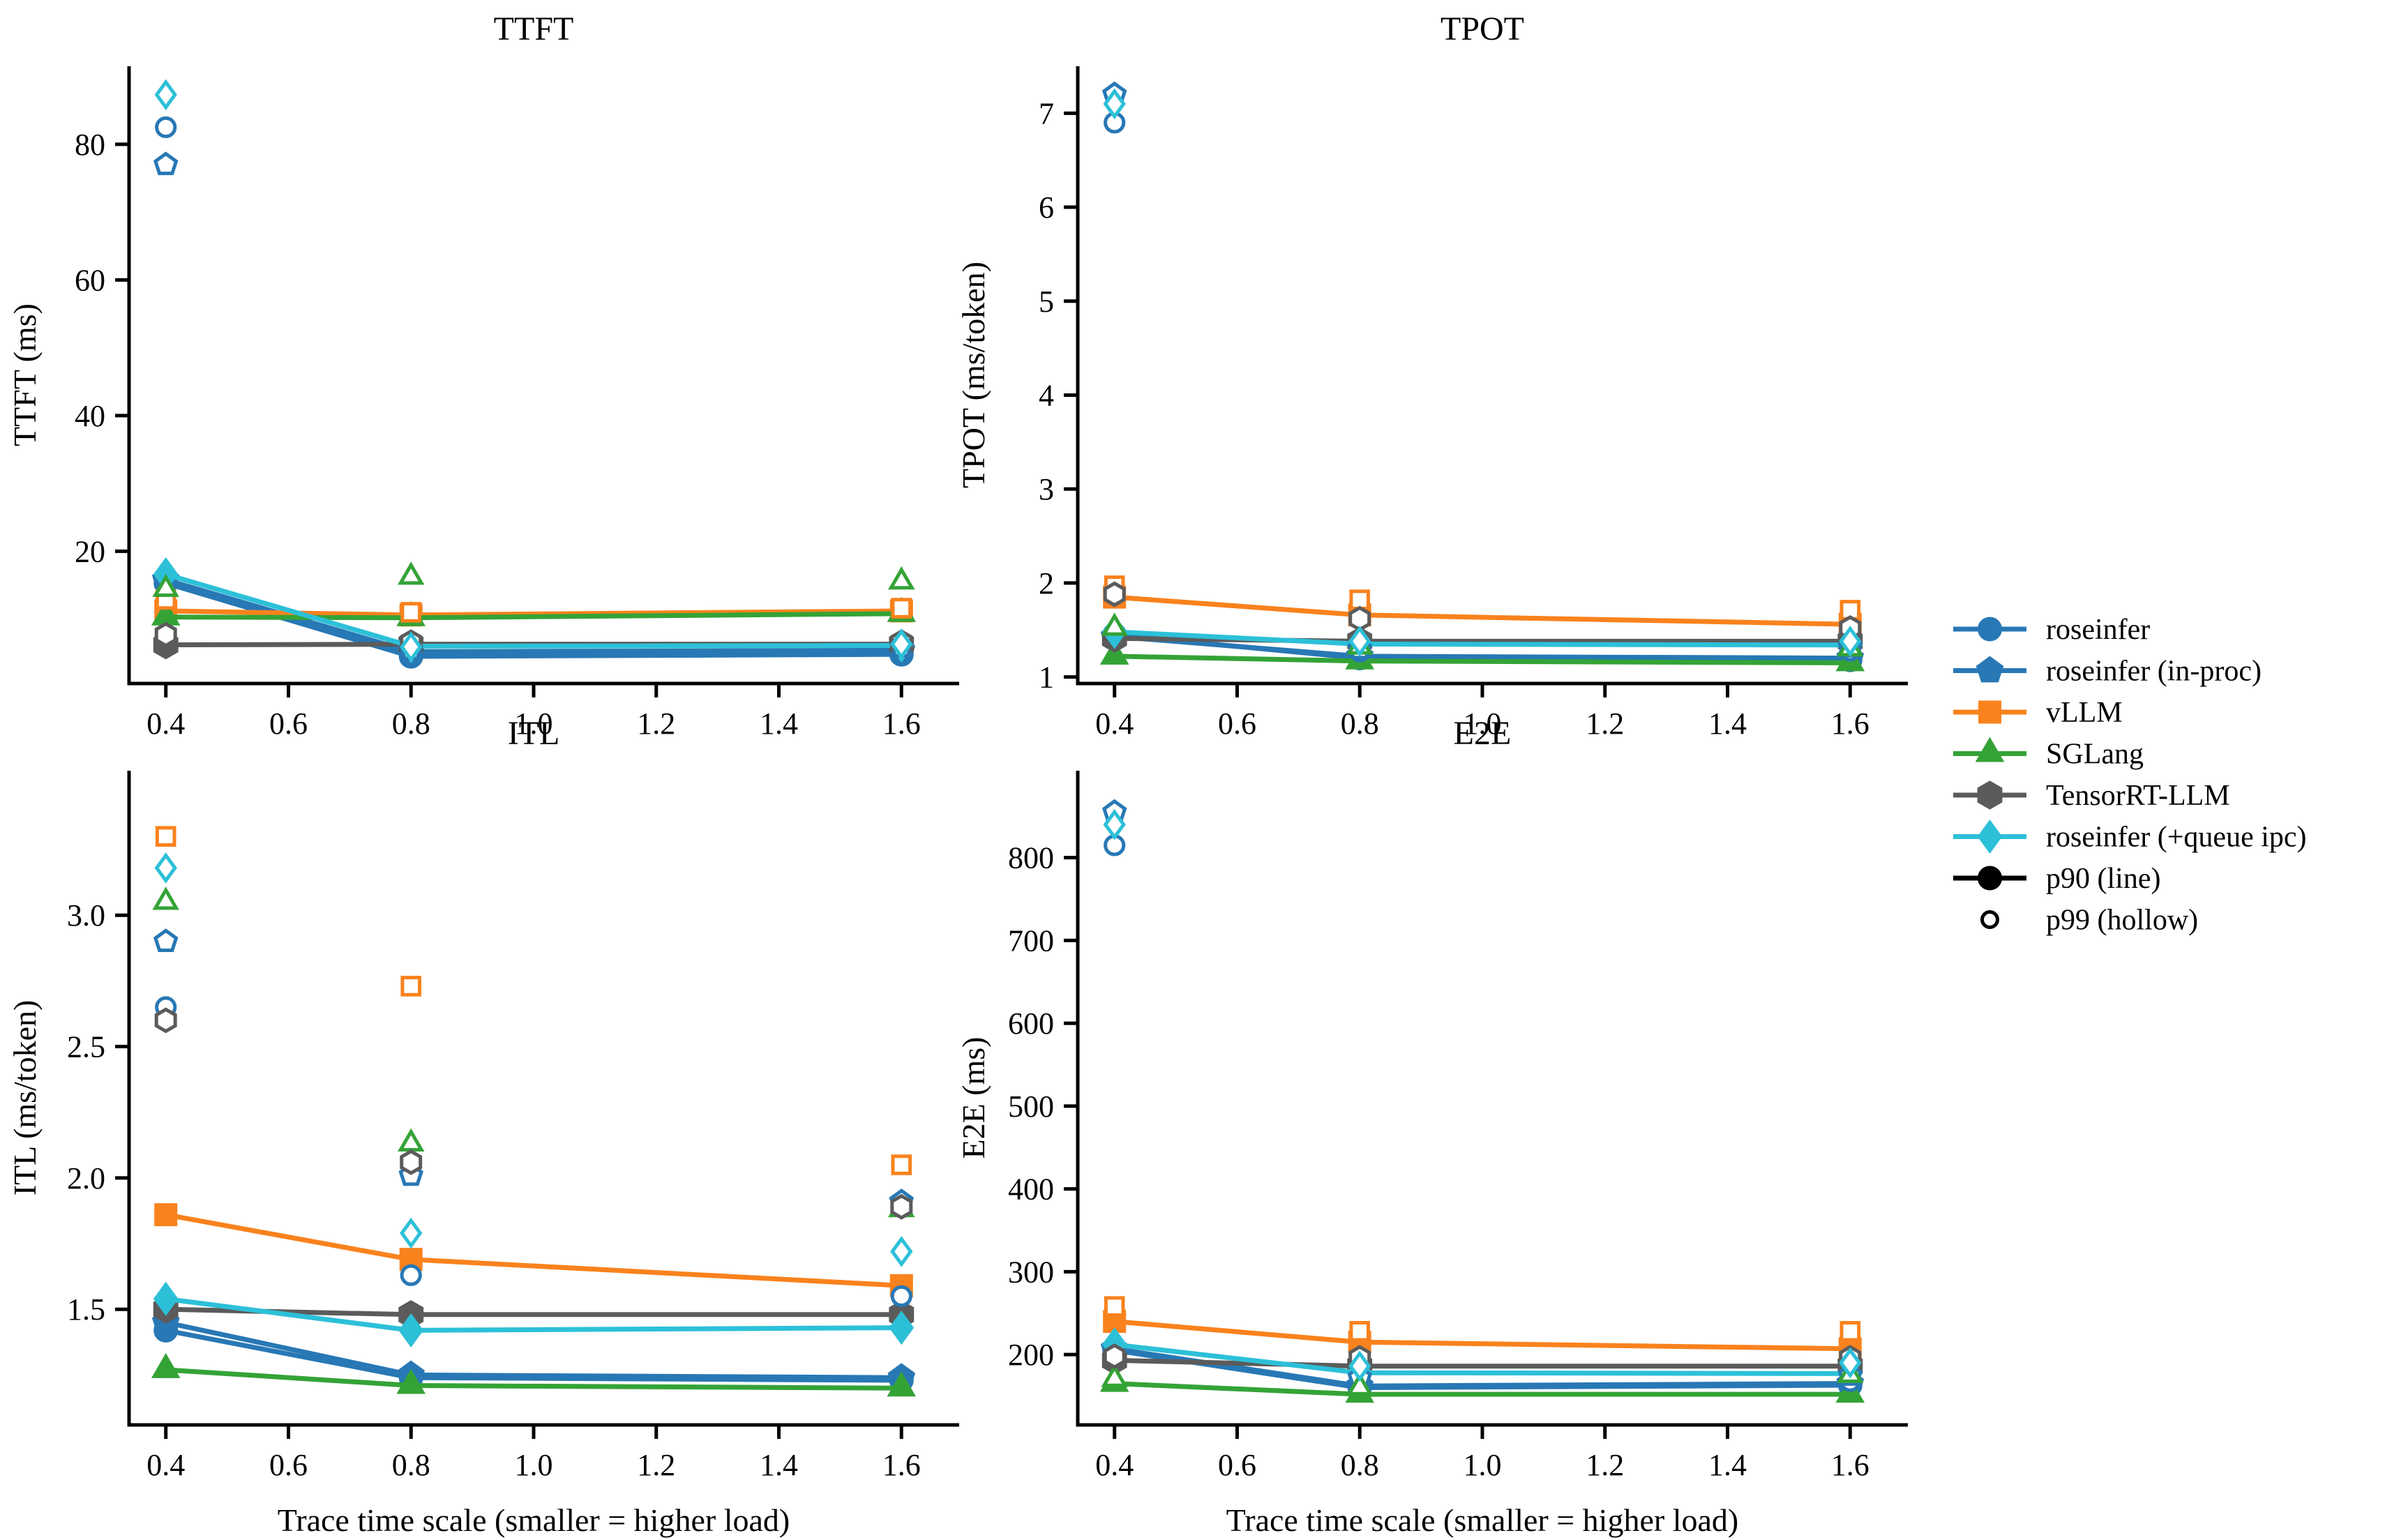 The width and height of the screenshot is (2385, 1540). What do you see at coordinates (90, 416) in the screenshot?
I see `ttft-y-tick-label: 40` at bounding box center [90, 416].